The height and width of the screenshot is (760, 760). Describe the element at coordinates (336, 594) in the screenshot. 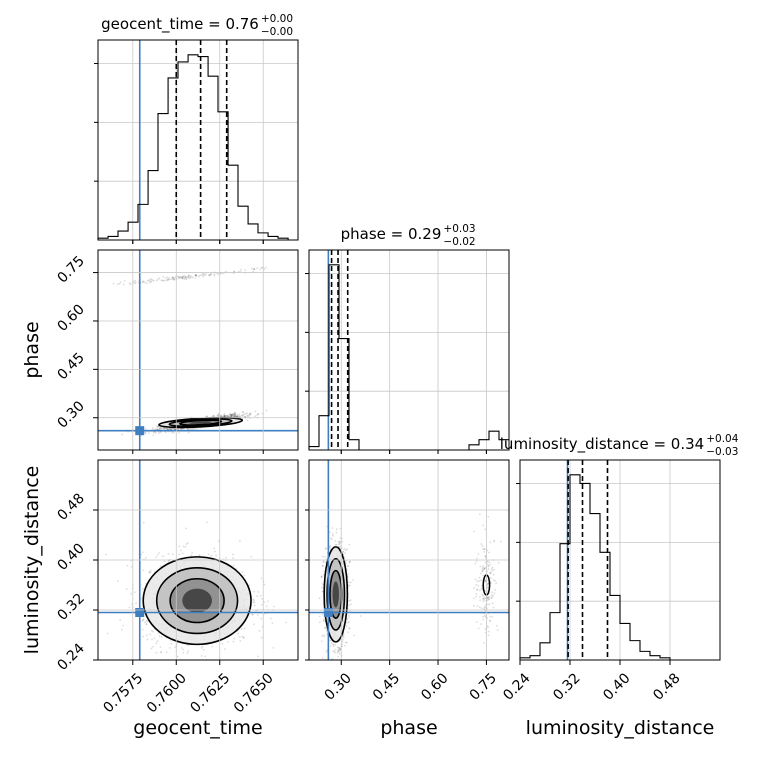

I see `contour-line` at that location.